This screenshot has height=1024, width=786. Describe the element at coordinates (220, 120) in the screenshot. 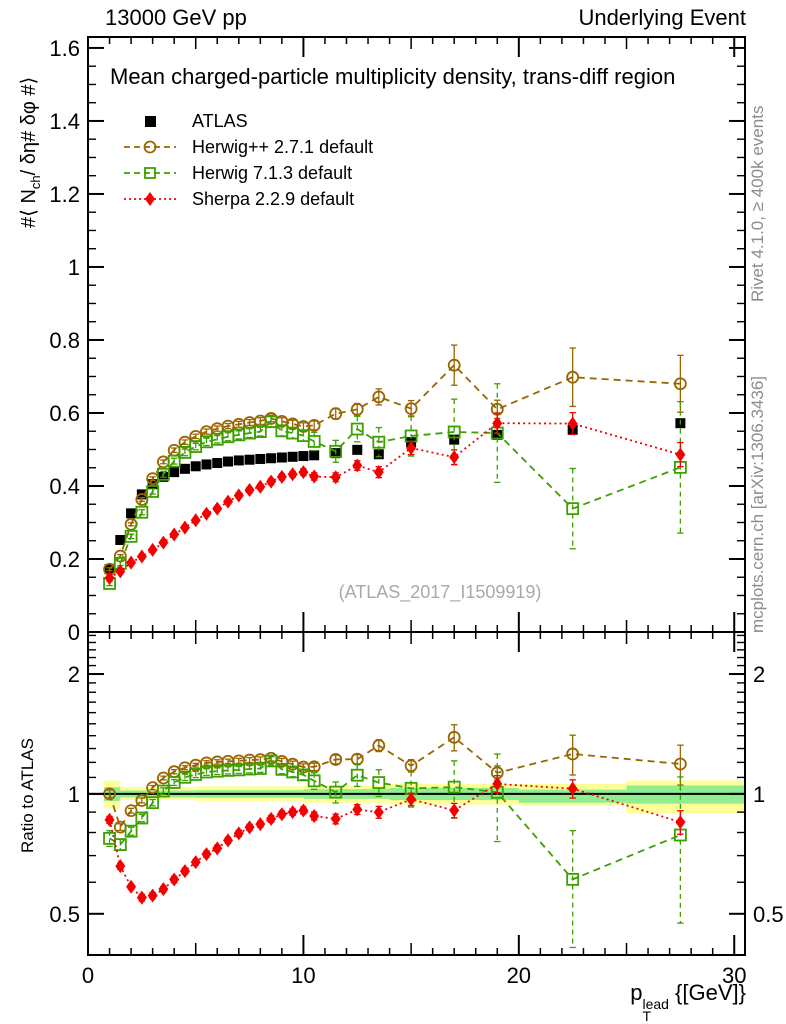

I see `legend-label-atlas: ATLAS` at that location.